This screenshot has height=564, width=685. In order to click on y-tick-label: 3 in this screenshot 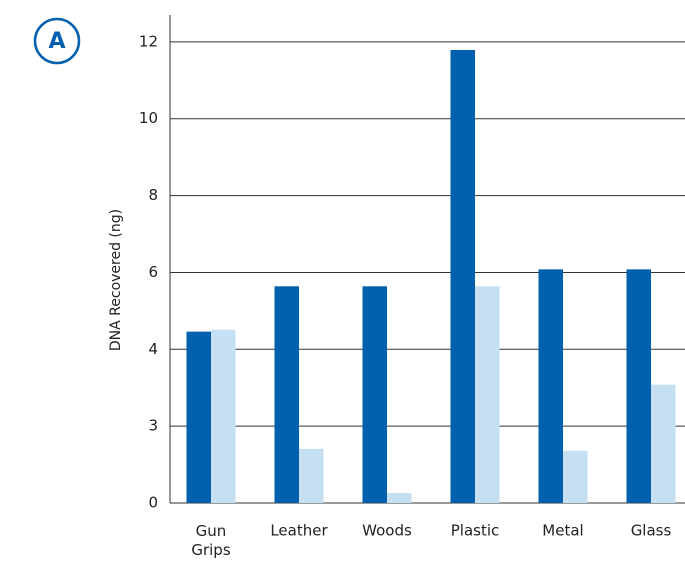, I will do `click(153, 426)`.